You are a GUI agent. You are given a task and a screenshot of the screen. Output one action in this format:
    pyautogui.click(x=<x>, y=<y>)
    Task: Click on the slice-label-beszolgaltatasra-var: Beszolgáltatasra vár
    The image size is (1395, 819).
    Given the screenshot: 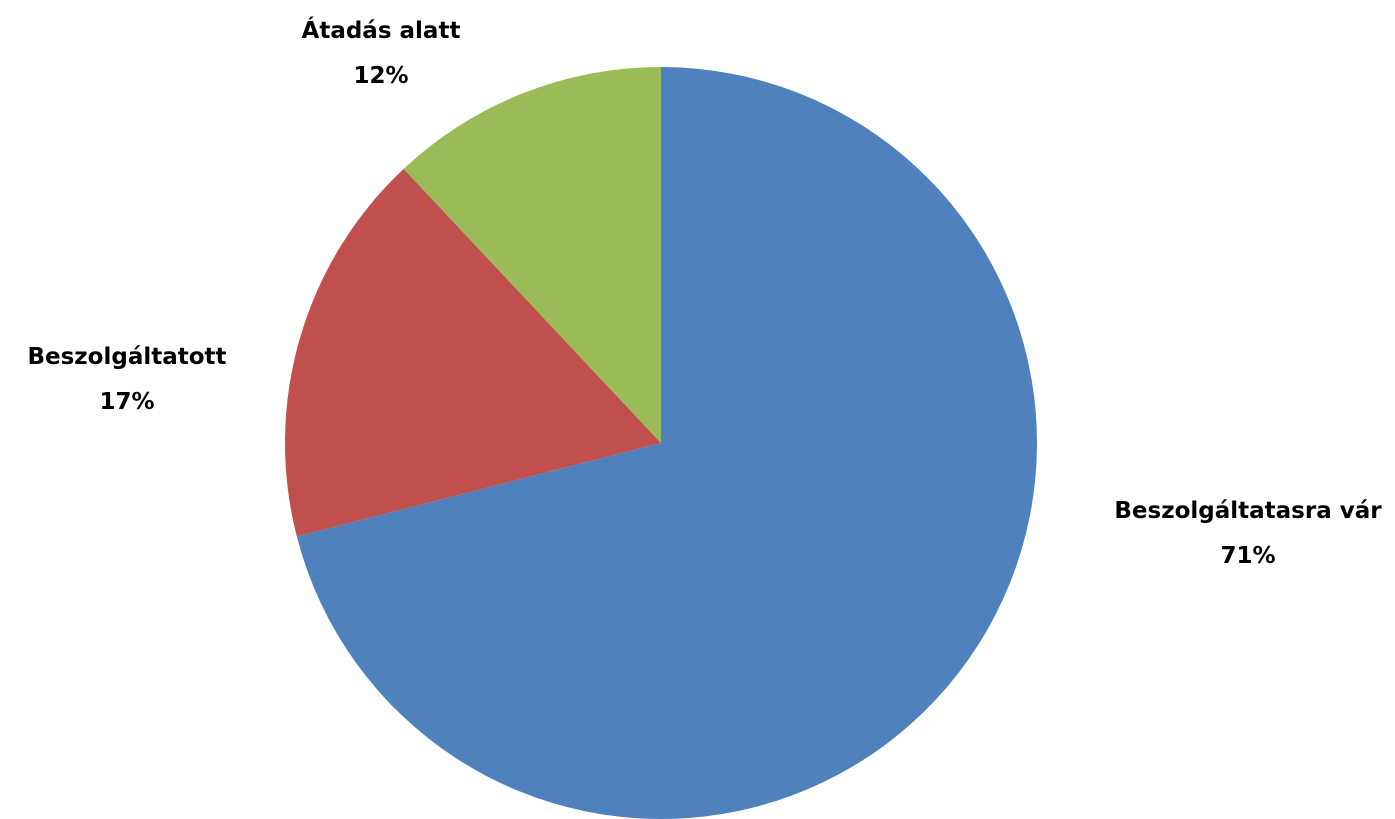 What is the action you would take?
    pyautogui.click(x=1248, y=511)
    